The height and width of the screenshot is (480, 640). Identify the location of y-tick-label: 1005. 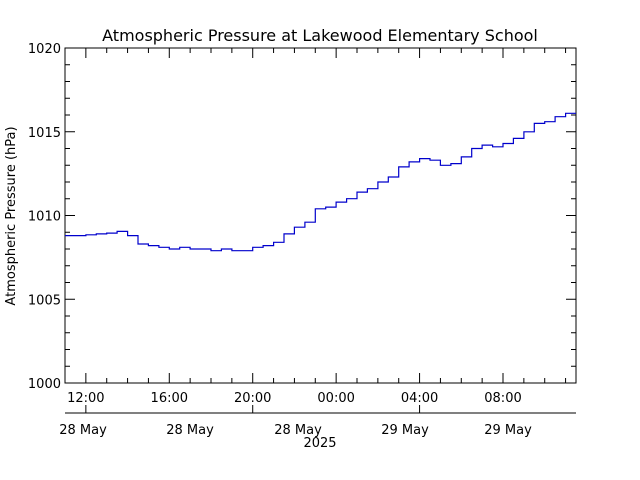
(44, 300).